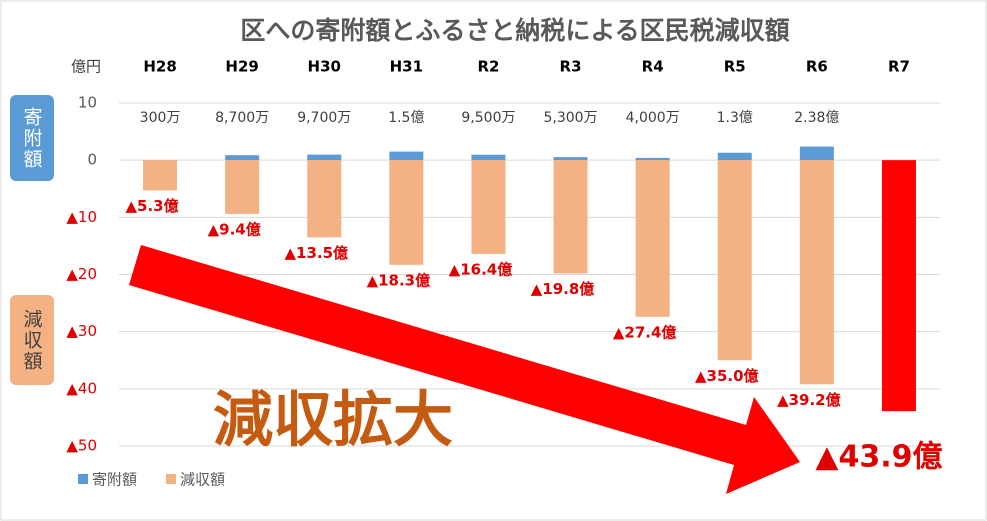 Image resolution: width=987 pixels, height=521 pixels. What do you see at coordinates (809, 400) in the screenshot?
I see `value-label: ▲39.2億` at bounding box center [809, 400].